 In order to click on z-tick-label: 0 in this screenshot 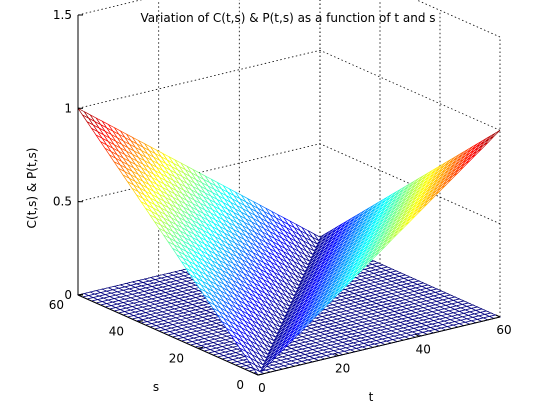, I will do `click(68, 295)`.